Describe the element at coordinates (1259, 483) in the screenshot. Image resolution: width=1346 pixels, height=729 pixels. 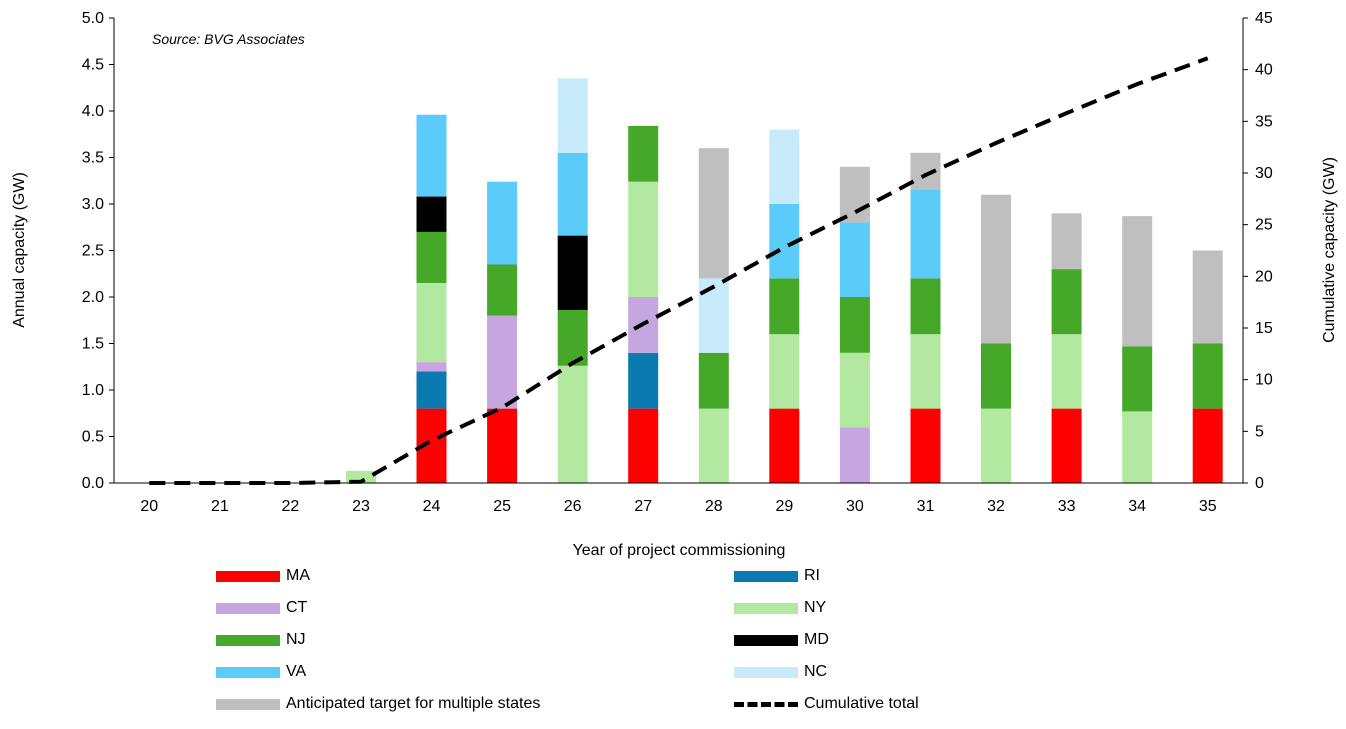
I see `y2-tick-label: 0` at that location.